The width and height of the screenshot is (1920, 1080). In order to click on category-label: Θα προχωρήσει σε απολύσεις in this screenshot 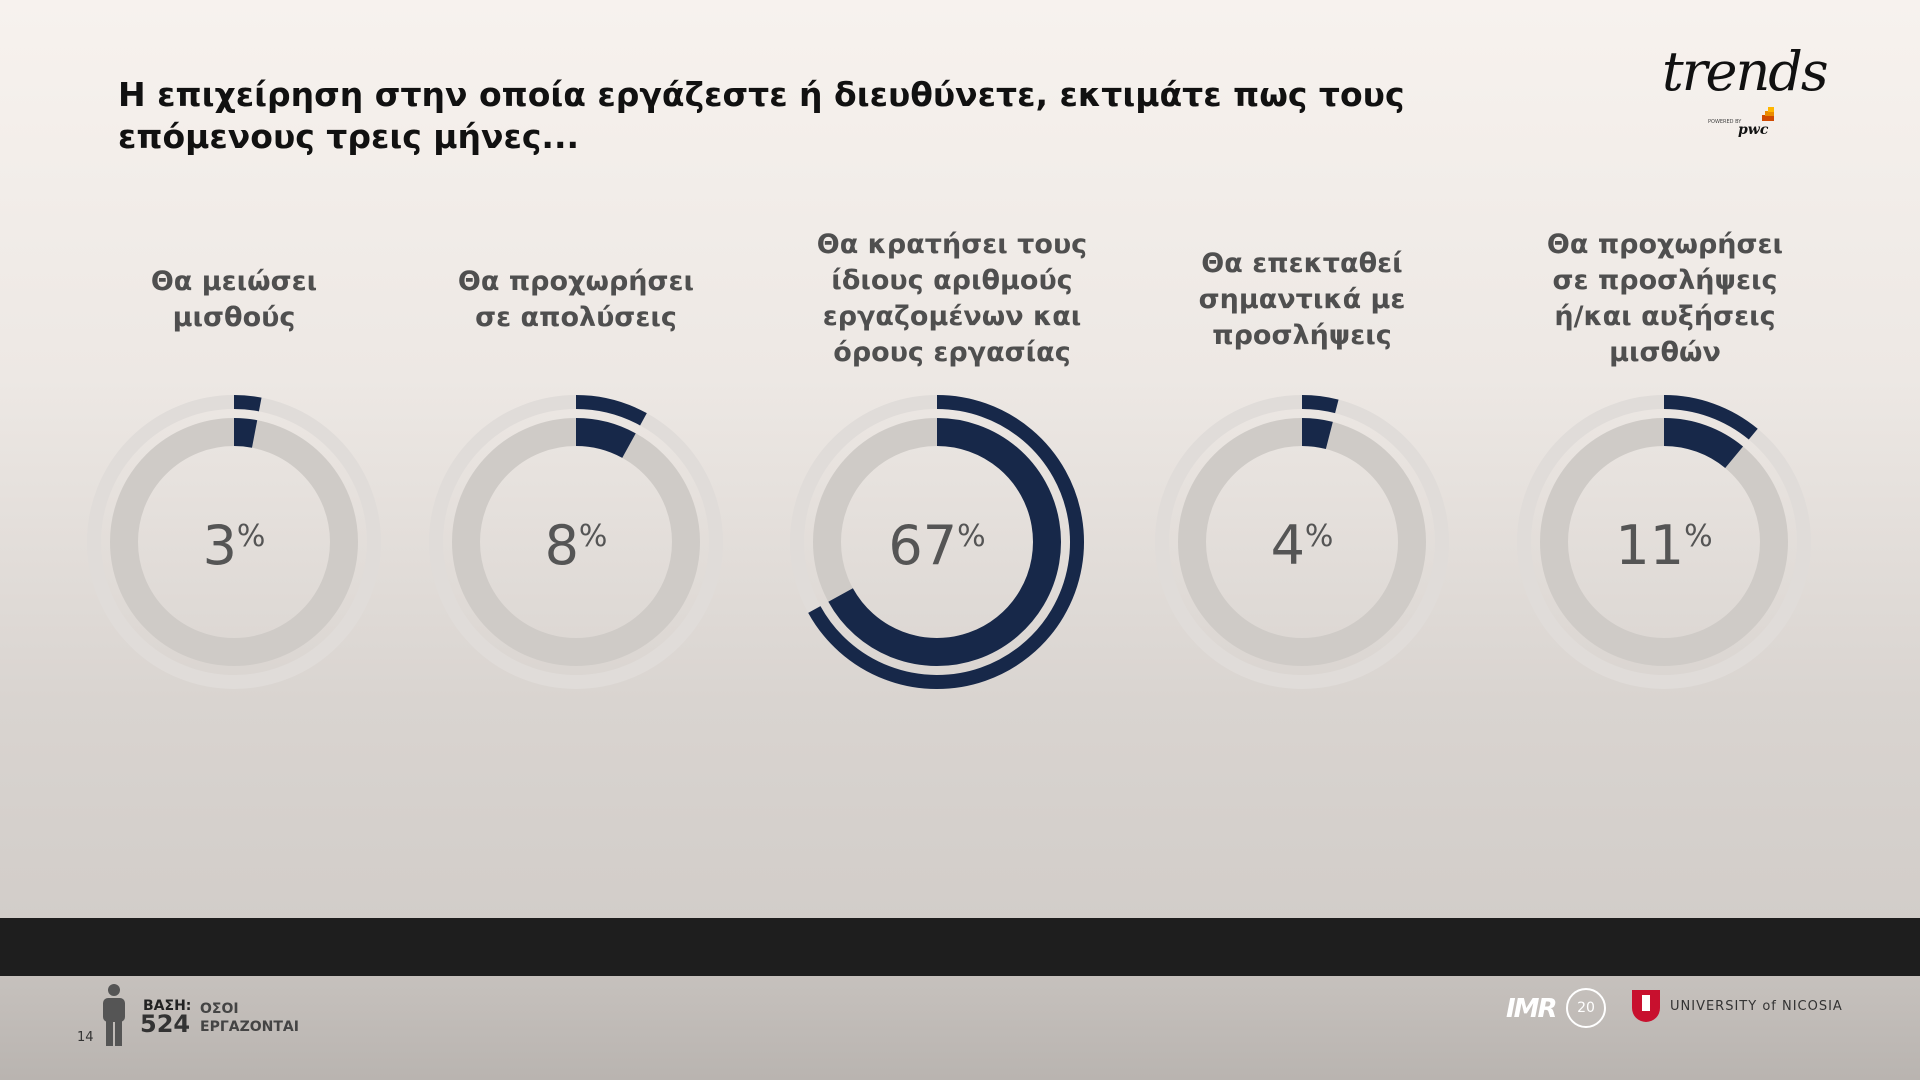, I will do `click(576, 300)`.